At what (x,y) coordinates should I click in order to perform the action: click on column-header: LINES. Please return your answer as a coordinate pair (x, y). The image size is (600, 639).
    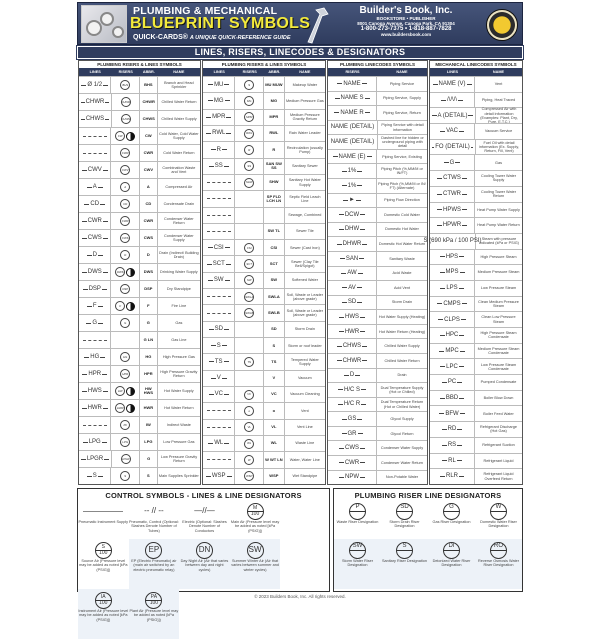
    Looking at the image, I should click on (219, 72).